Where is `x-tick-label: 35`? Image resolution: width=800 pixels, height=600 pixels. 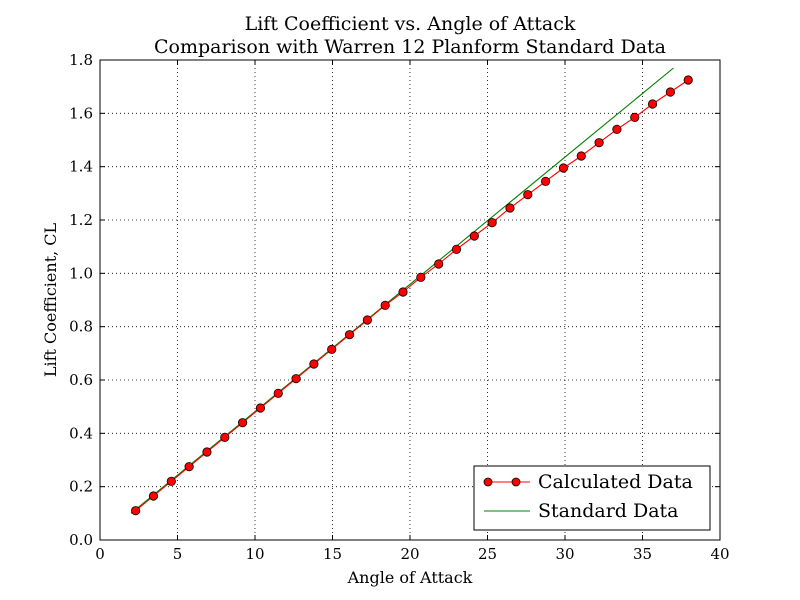
x-tick-label: 35 is located at coordinates (642, 554).